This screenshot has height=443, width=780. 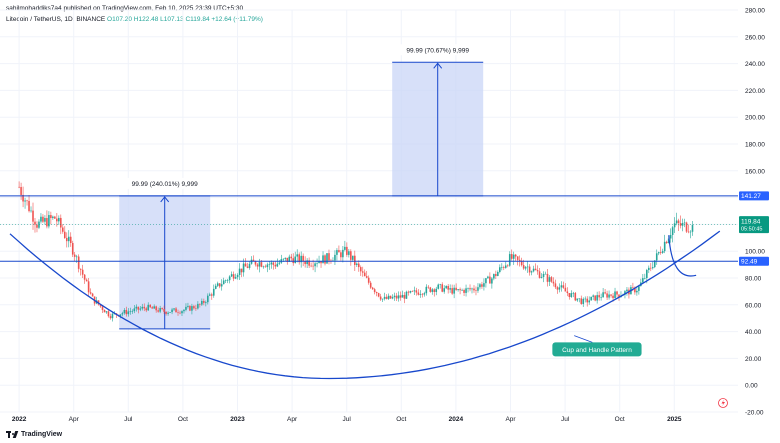 What do you see at coordinates (754, 196) in the screenshot?
I see `resistance-price-label-bg` at bounding box center [754, 196].